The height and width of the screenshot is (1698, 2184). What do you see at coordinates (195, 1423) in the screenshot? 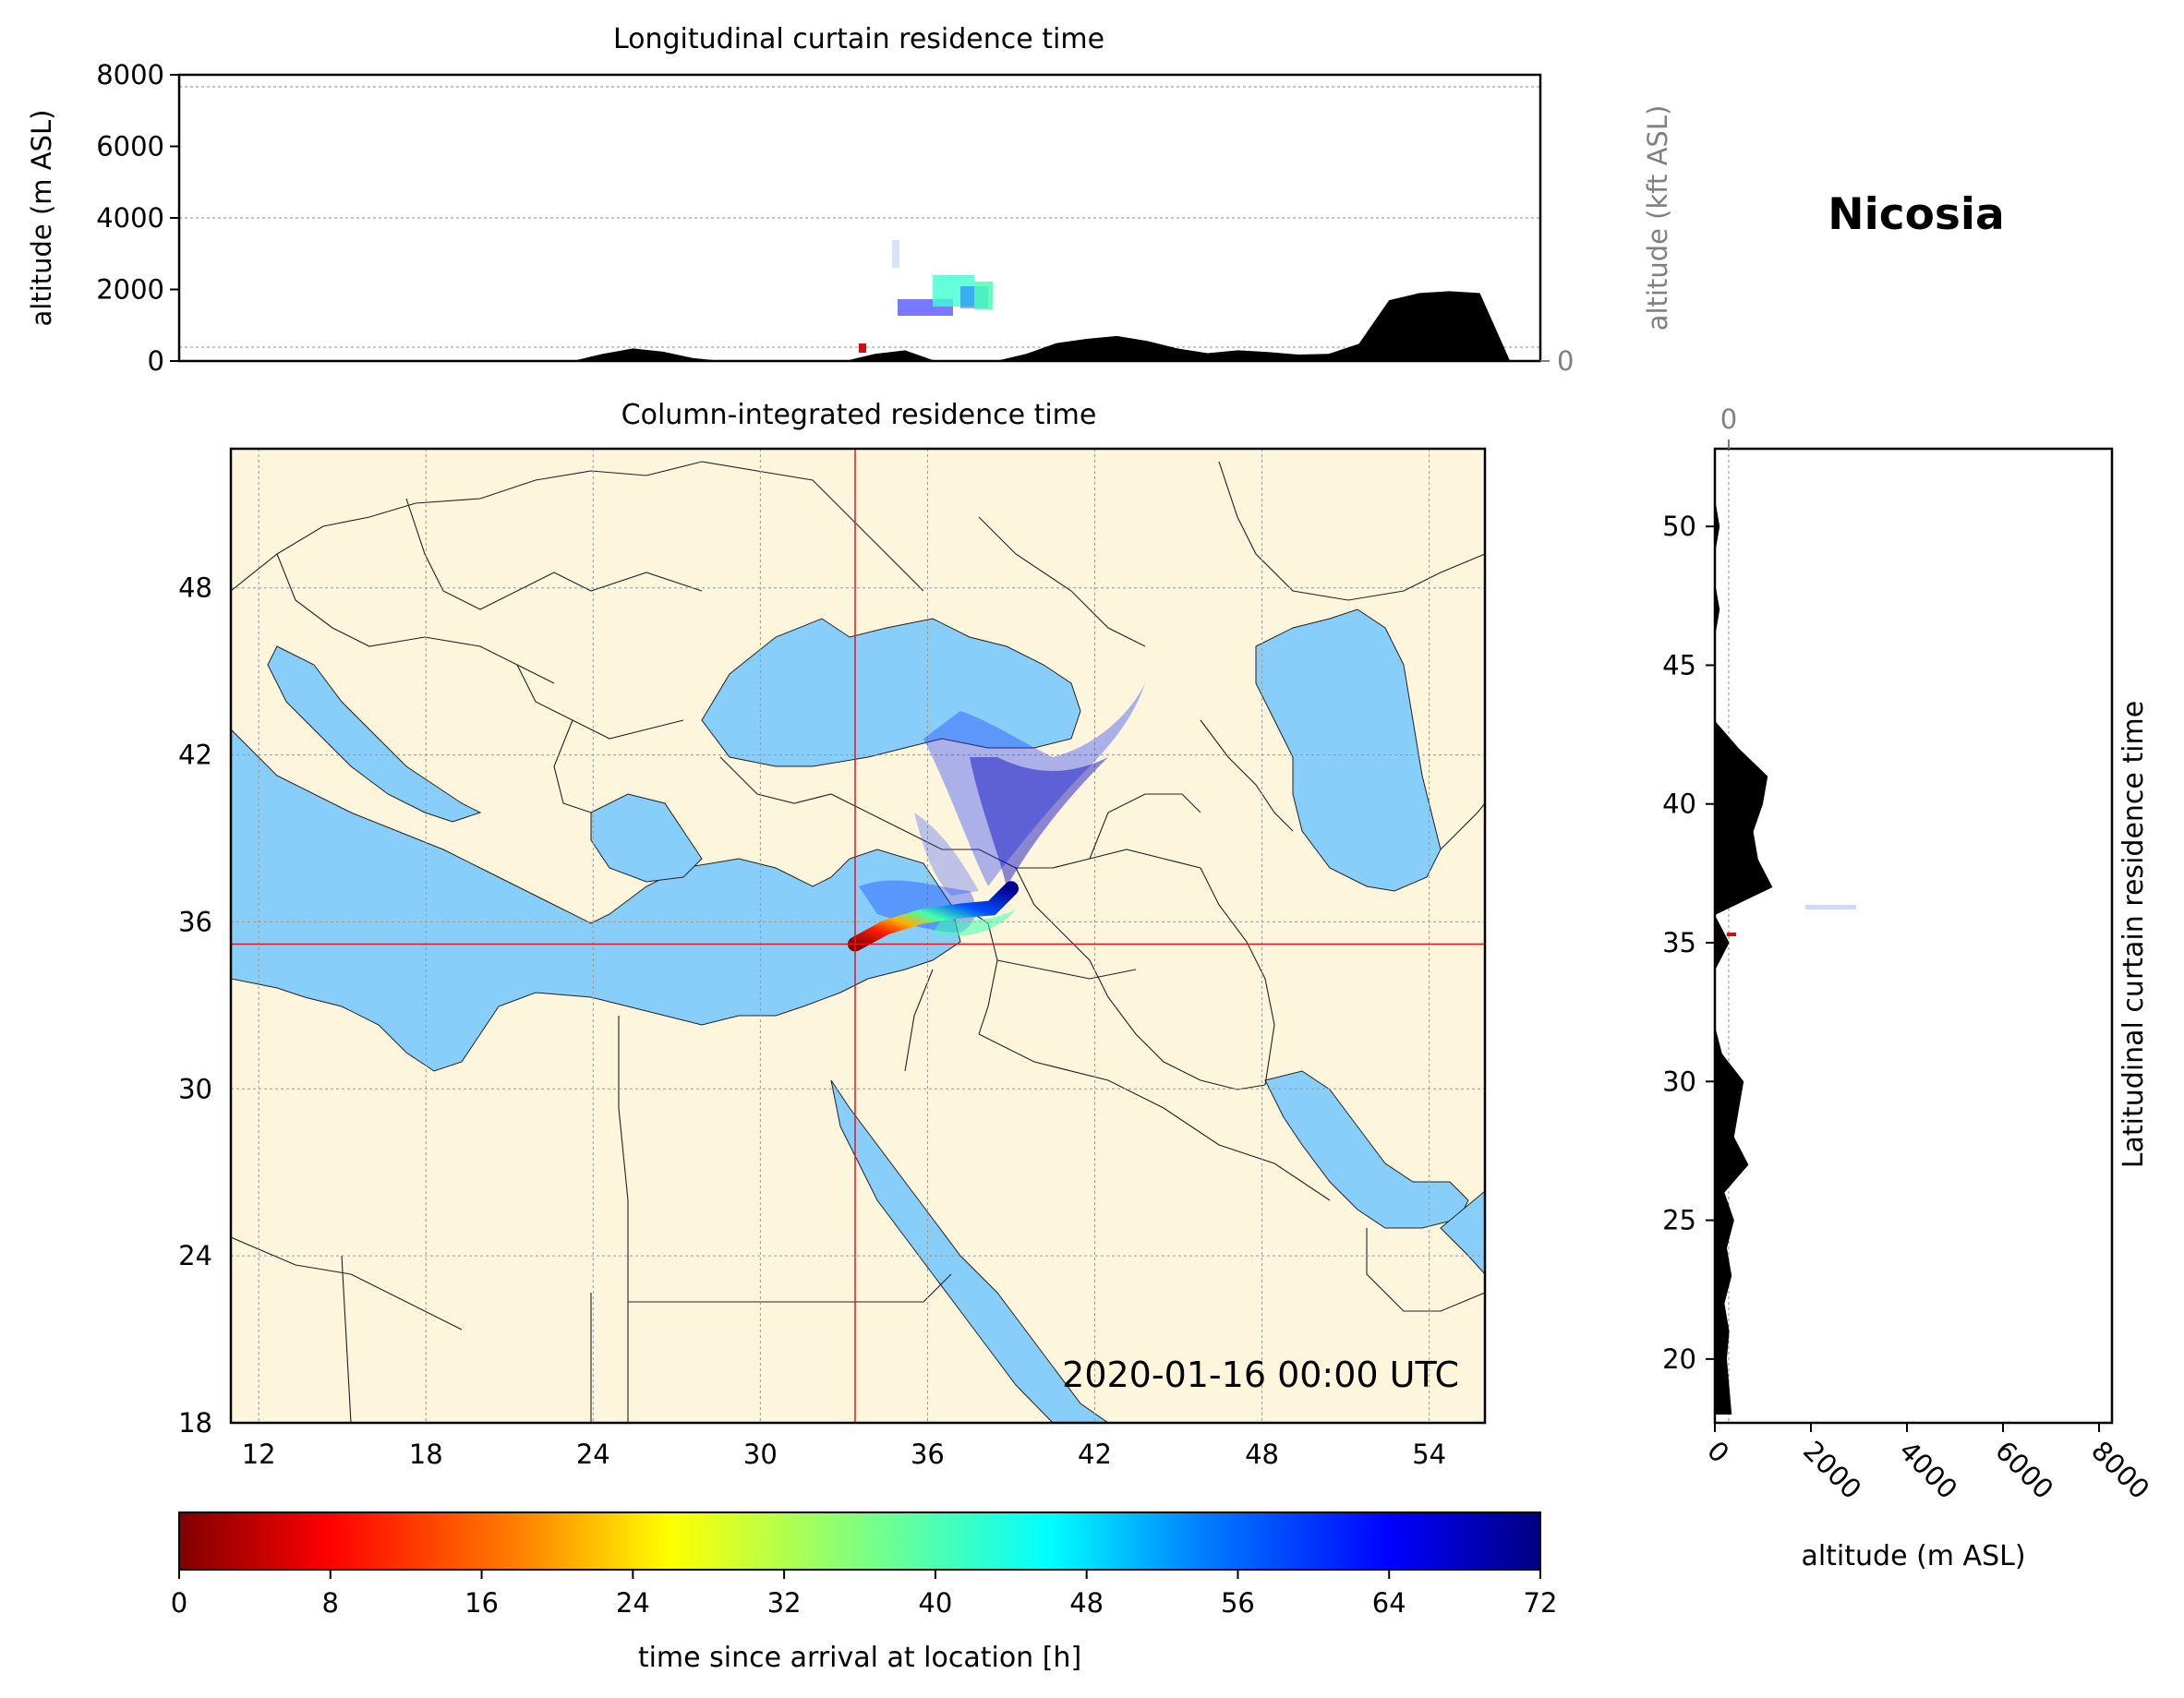
I see `map-ytick-label: 18` at bounding box center [195, 1423].